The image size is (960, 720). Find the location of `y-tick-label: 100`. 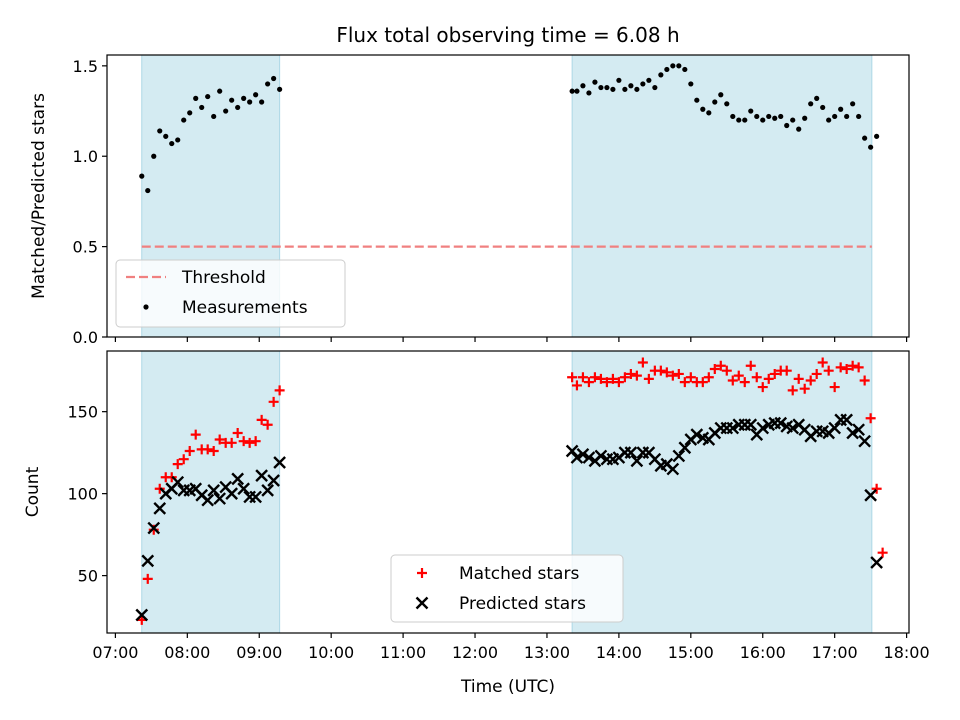

y-tick-label: 100 is located at coordinates (82, 494).